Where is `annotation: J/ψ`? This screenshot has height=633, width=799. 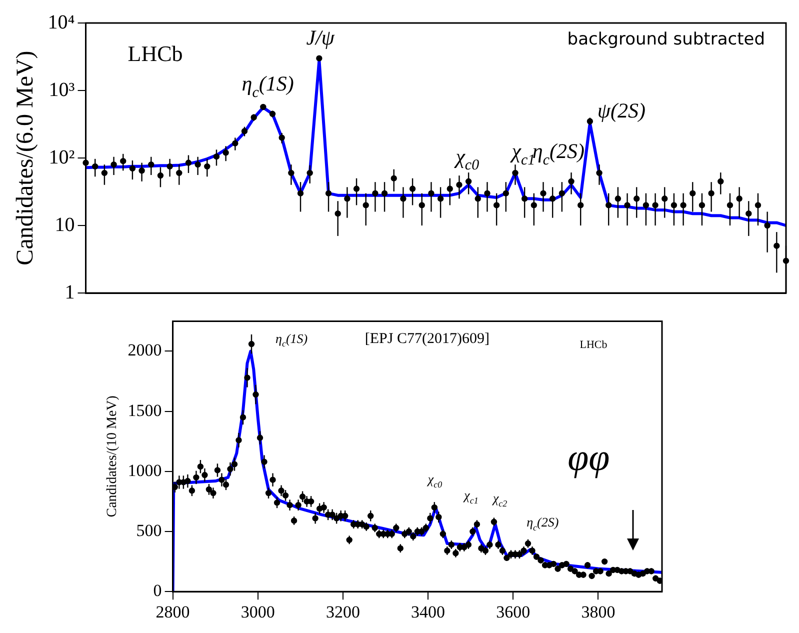
annotation: J/ψ is located at coordinates (321, 38).